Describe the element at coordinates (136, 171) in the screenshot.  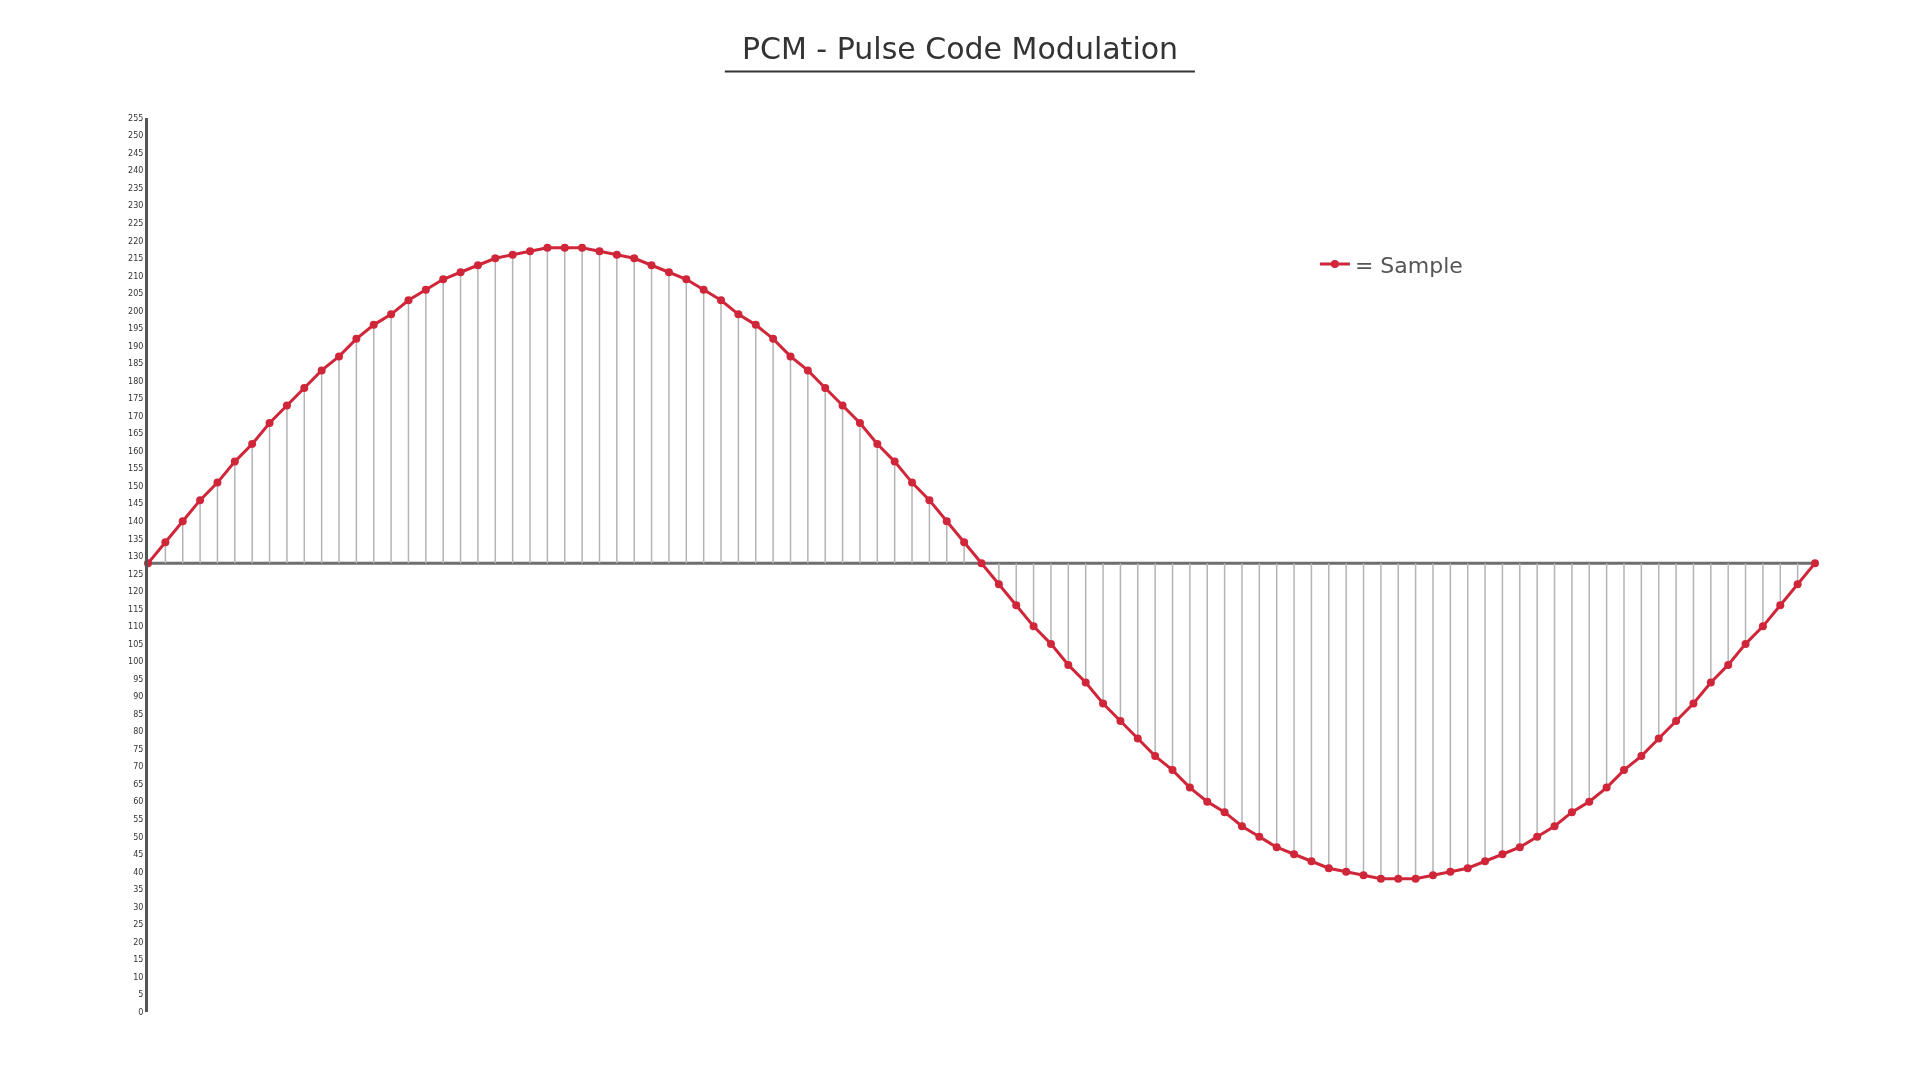
I see `y-tick-label: 240` at that location.